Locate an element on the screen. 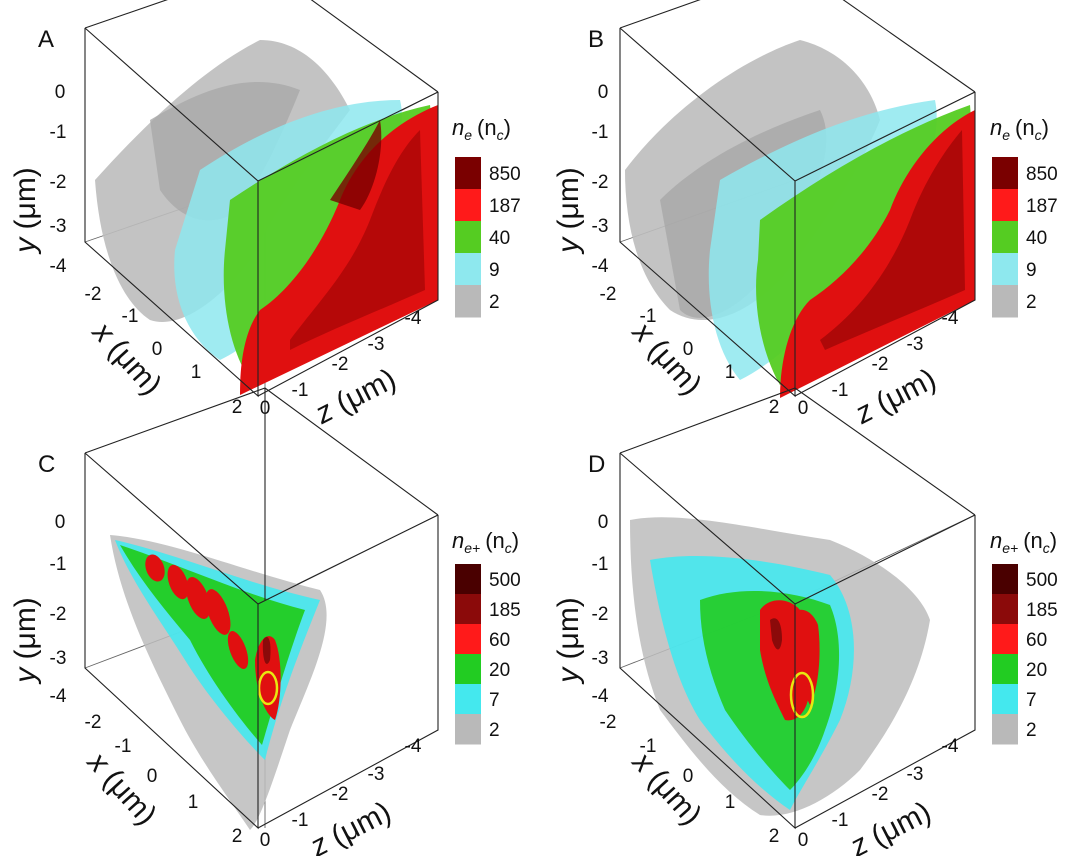  panel-letter-b: B is located at coordinates (596, 39).